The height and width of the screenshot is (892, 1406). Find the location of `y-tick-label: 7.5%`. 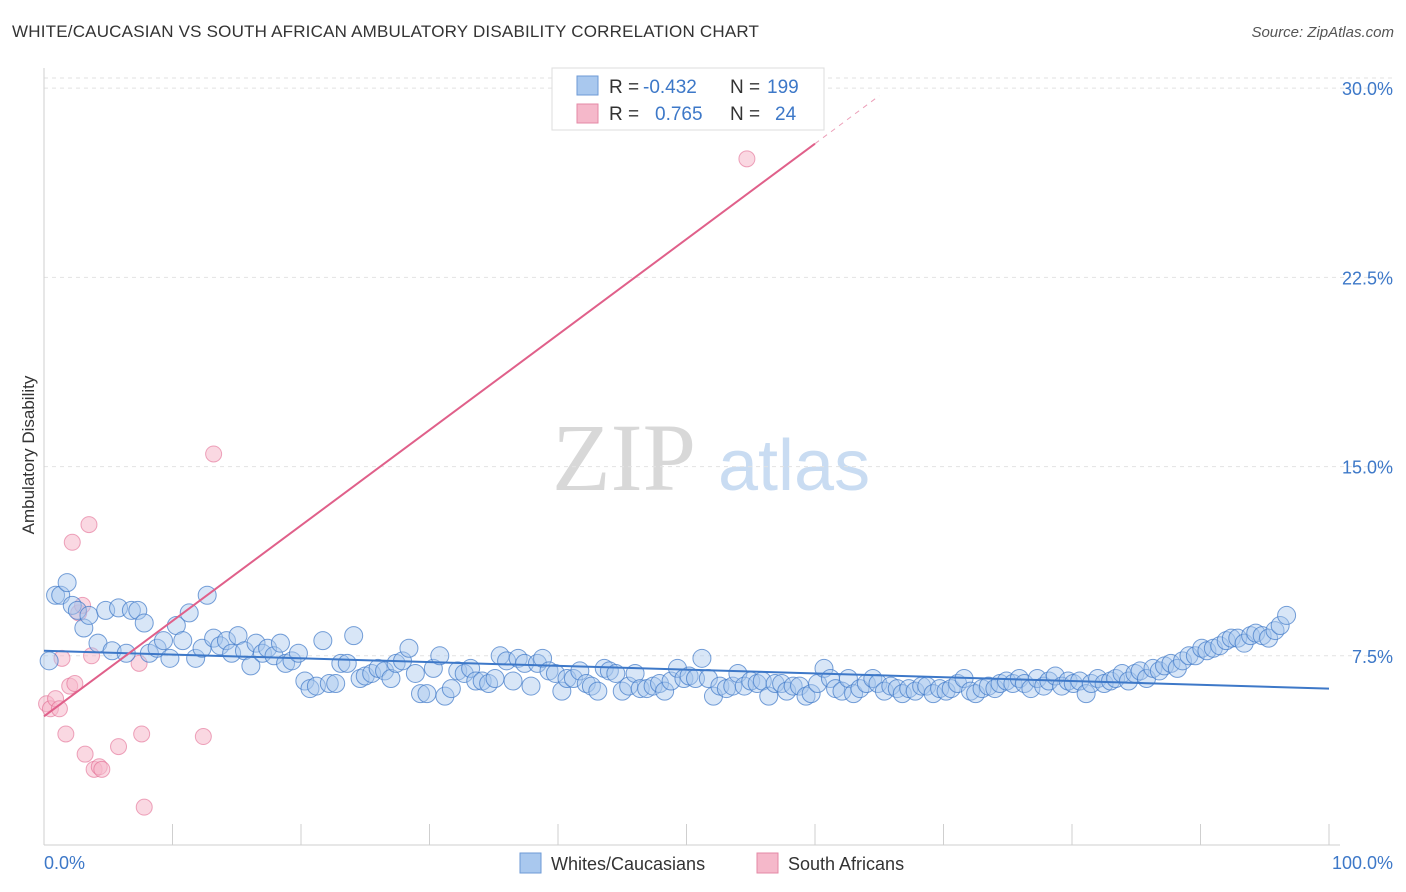

y-tick-label: 7.5% is located at coordinates (1372, 657).